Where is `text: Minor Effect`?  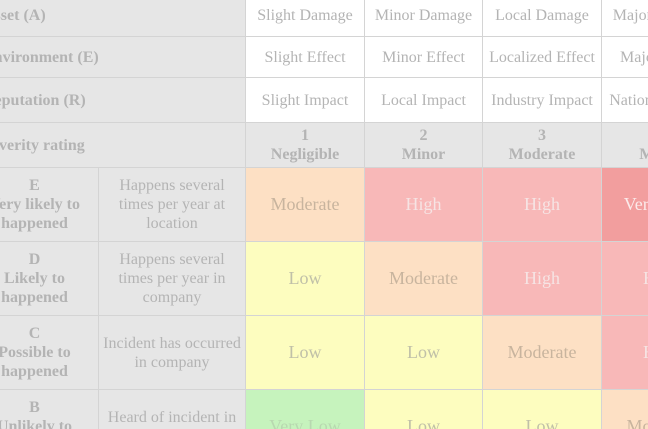
text: Minor Effect is located at coordinates (423, 57).